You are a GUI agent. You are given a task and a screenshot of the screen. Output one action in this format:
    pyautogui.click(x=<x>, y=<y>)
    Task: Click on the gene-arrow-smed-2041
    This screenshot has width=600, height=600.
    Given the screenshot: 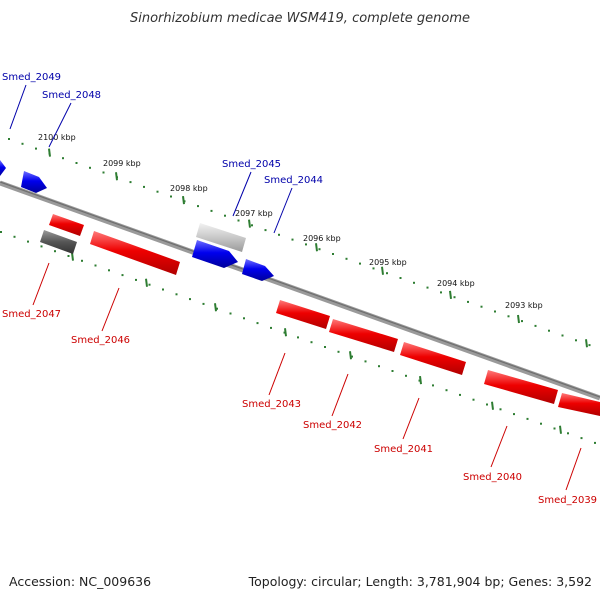 What is the action you would take?
    pyautogui.click(x=433, y=358)
    